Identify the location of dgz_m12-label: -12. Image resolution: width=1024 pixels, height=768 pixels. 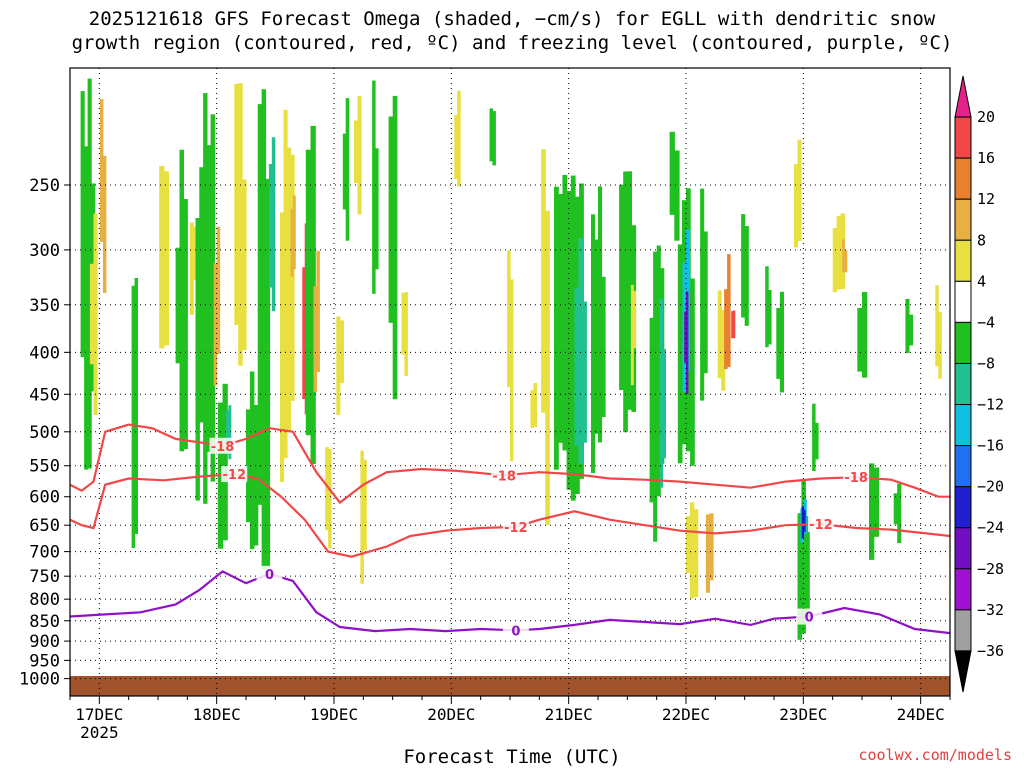
(516, 528).